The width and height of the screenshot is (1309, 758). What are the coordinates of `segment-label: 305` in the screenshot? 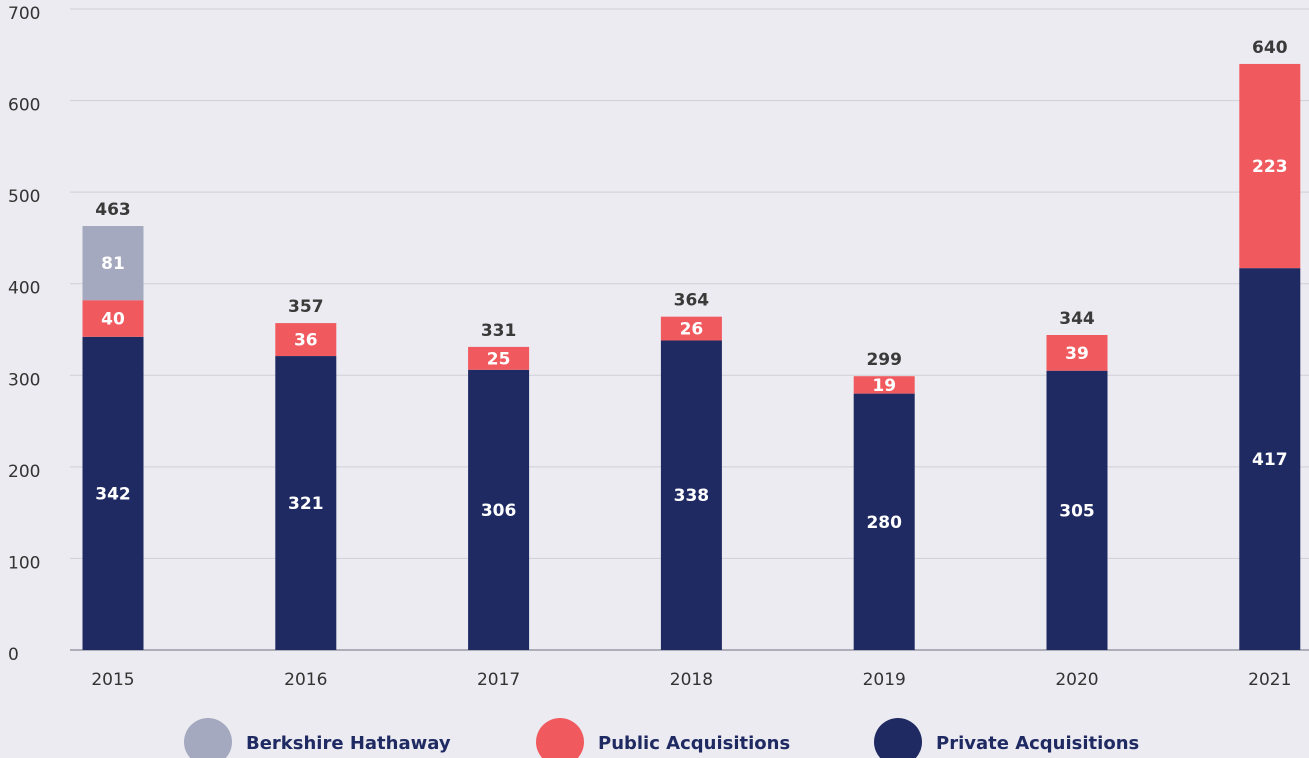 It's located at (1077, 511).